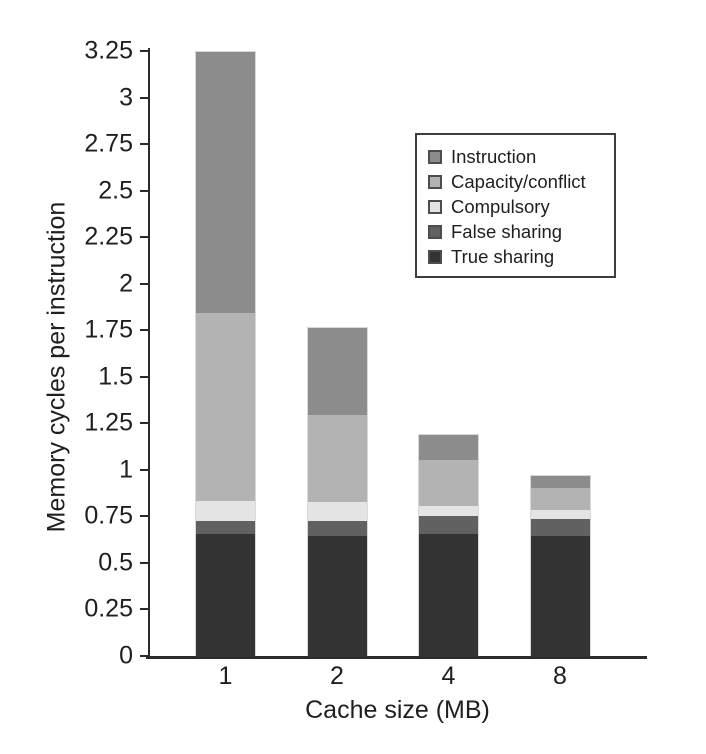 The image size is (706, 754). Describe the element at coordinates (115, 562) in the screenshot. I see `y-tick-label: 0.5` at that location.